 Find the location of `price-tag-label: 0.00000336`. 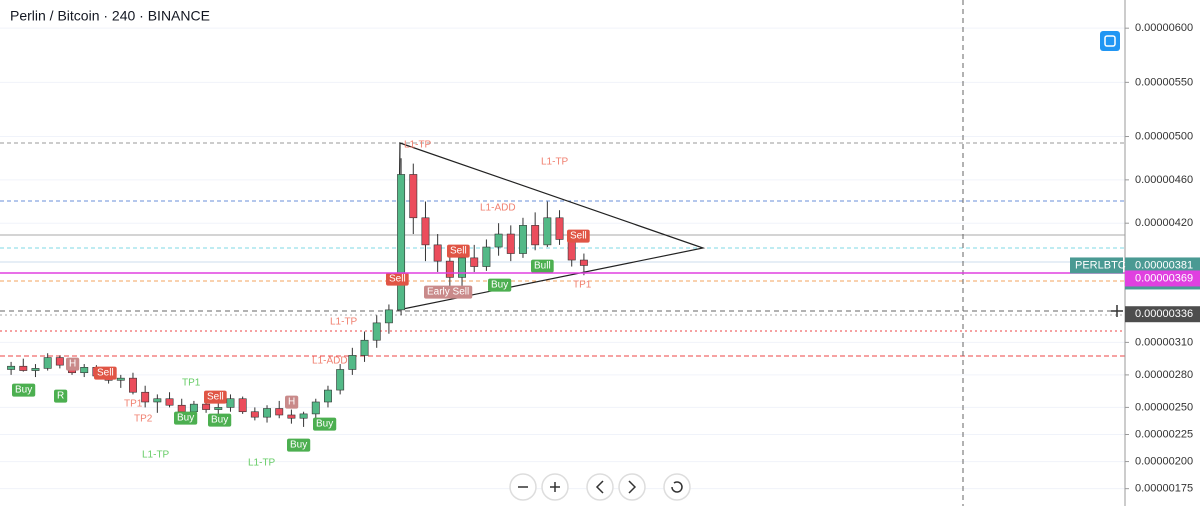

price-tag-label: 0.00000336 is located at coordinates (1164, 314).